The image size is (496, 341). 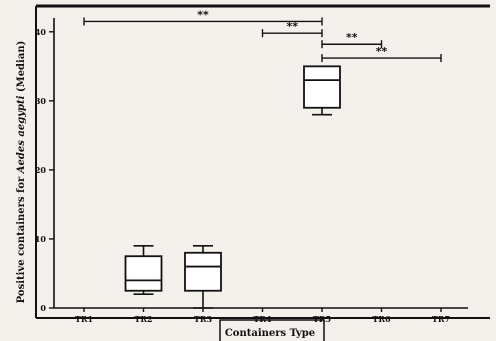 What do you see at coordinates (143, 319) in the screenshot?
I see `x-tick-label: TR2` at bounding box center [143, 319].